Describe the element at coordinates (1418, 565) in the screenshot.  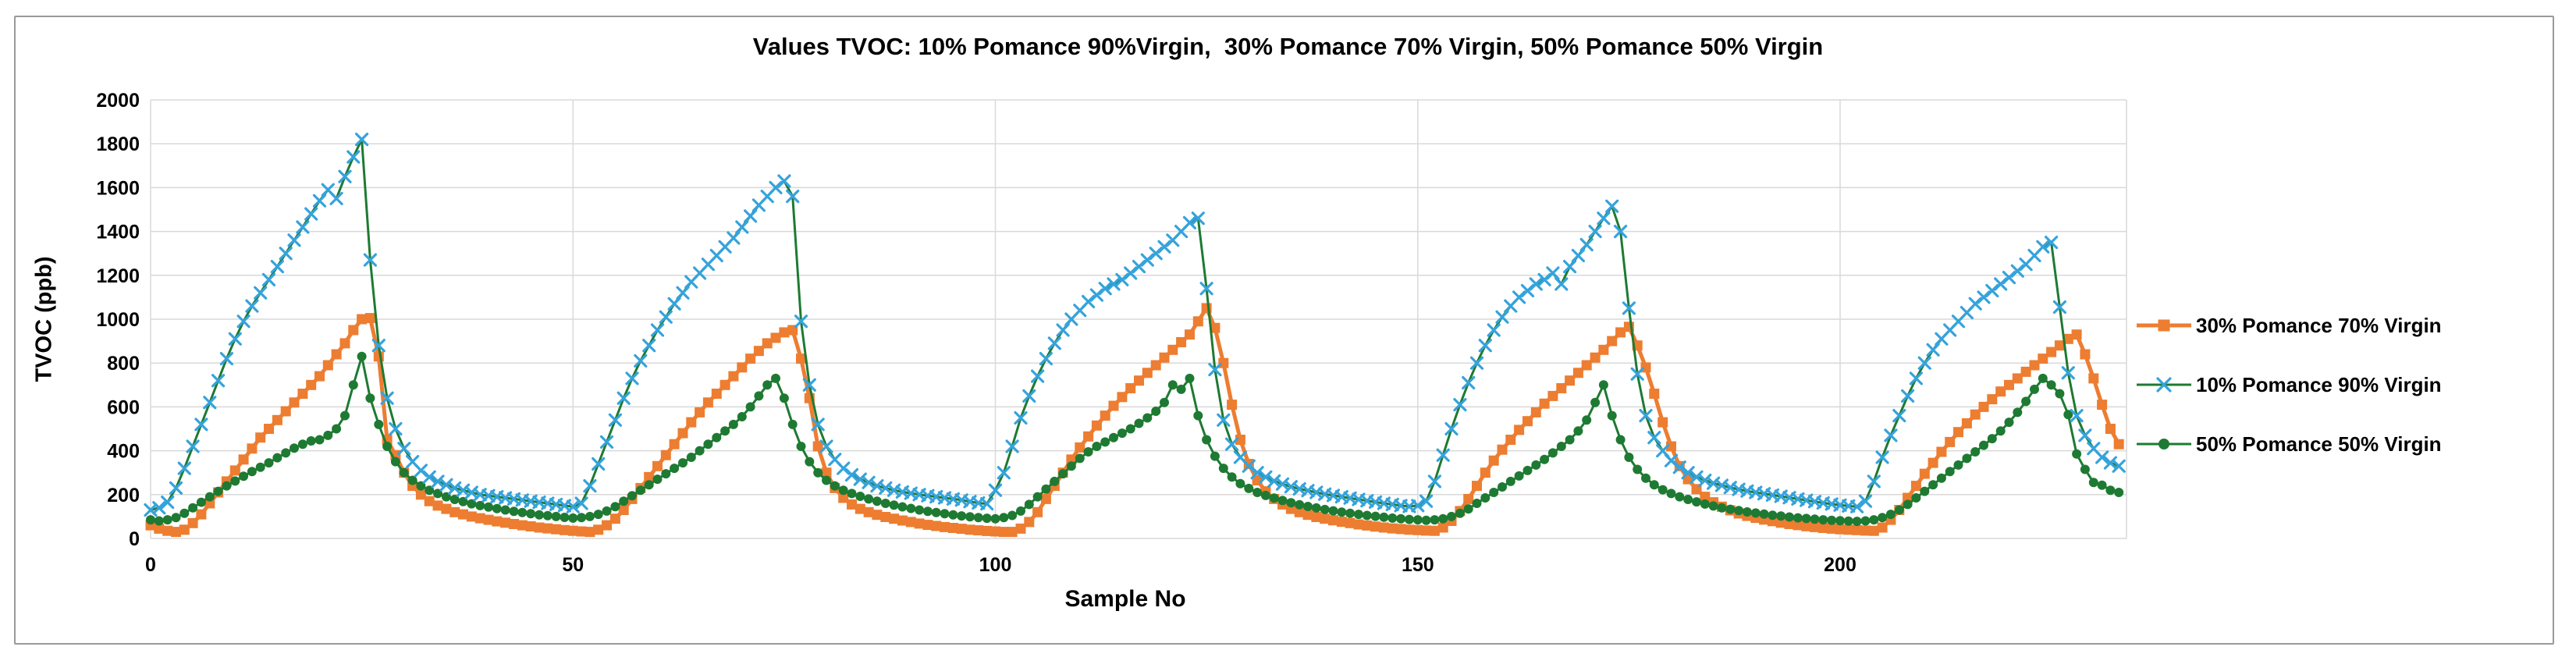
I see `x-tick-label: 150` at that location.